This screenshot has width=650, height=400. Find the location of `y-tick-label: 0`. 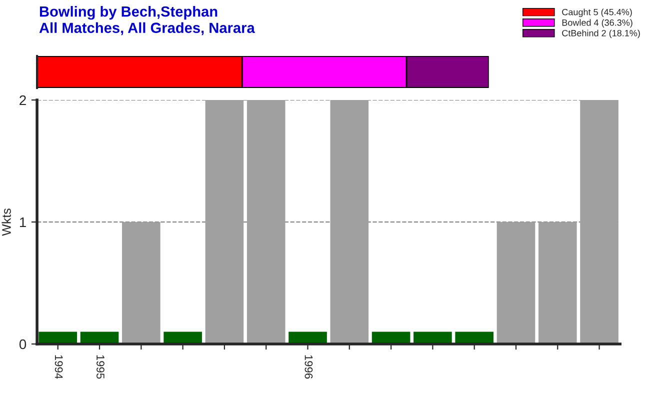

y-tick-label: 0 is located at coordinates (22, 344).